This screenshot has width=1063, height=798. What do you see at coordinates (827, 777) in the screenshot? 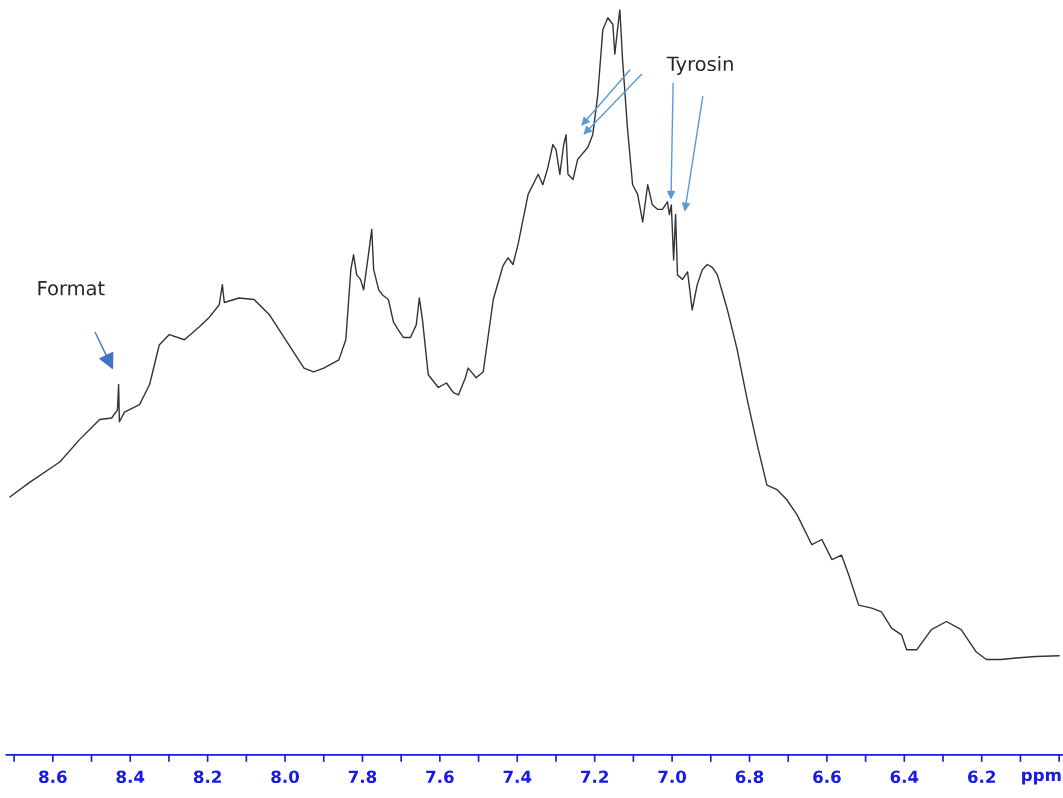
I see `x-tick-label: 6.6` at bounding box center [827, 777].